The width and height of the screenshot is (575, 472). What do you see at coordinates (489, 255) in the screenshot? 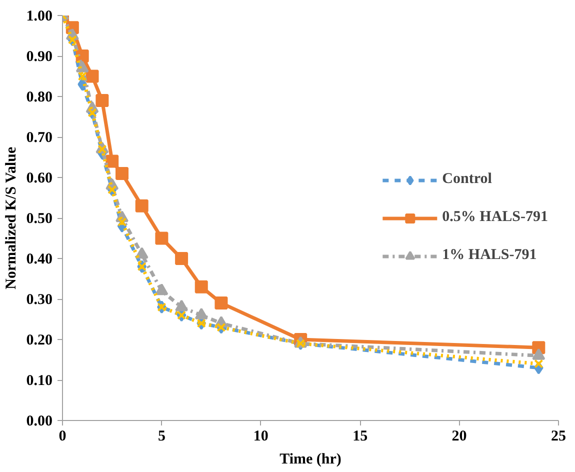
I see `legend-label: 1% HALS-791` at bounding box center [489, 255].